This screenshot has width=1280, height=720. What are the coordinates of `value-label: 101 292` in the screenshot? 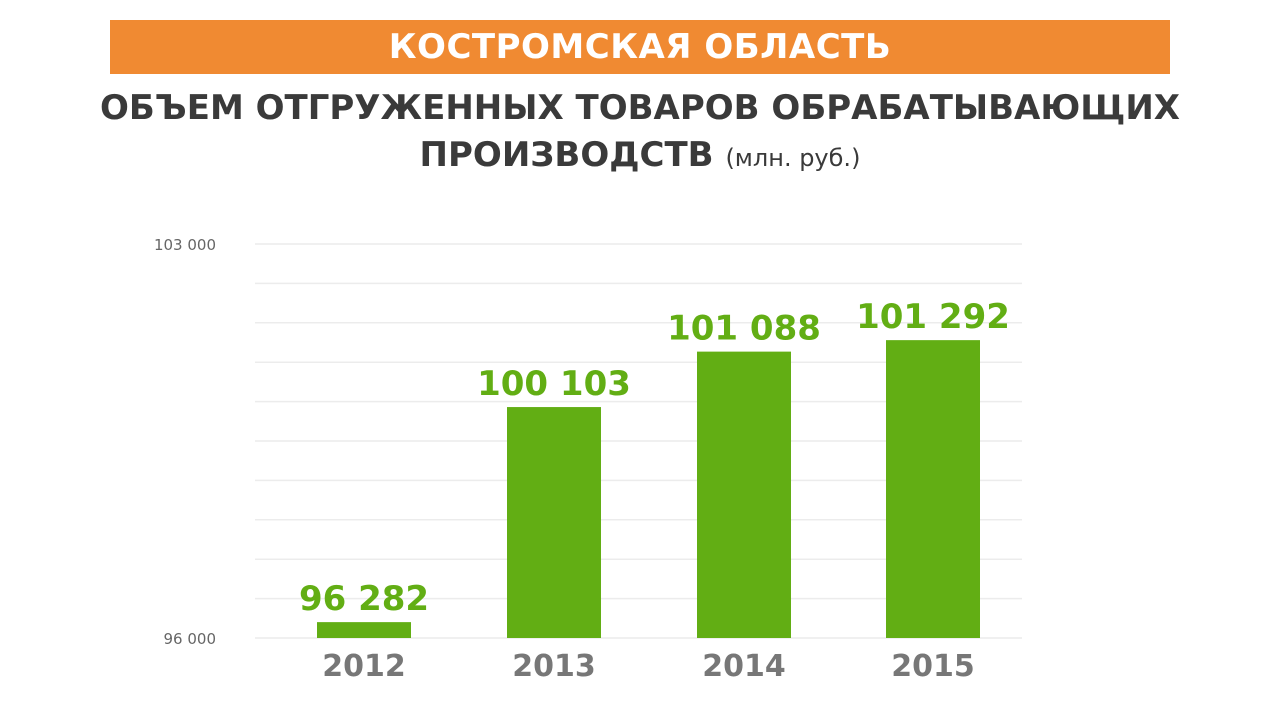 It's located at (933, 317).